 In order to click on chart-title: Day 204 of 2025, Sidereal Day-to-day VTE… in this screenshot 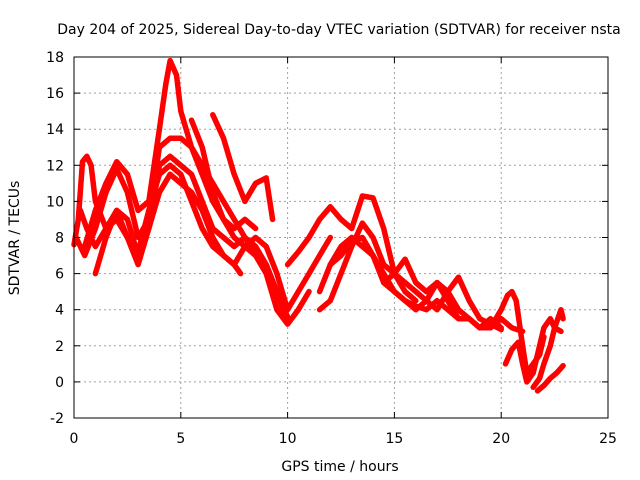, I will do `click(338, 30)`.